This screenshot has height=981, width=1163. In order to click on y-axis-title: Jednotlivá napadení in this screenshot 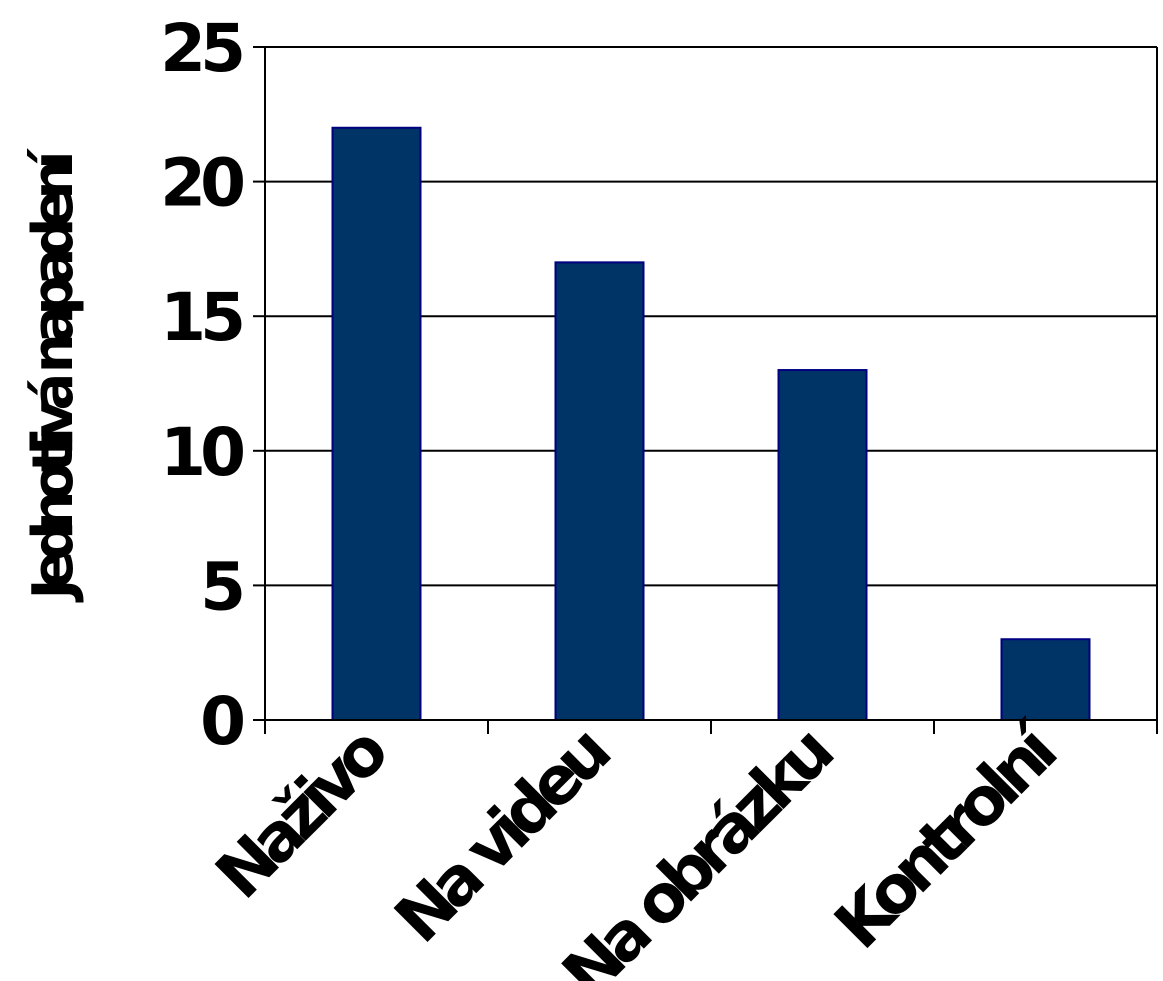, I will do `click(53, 376)`.